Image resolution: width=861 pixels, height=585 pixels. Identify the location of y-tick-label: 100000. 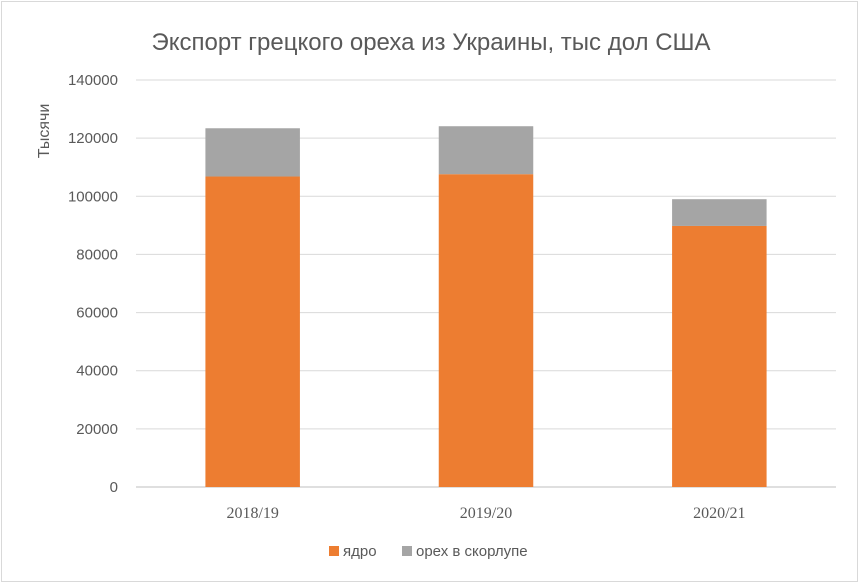
(93, 196).